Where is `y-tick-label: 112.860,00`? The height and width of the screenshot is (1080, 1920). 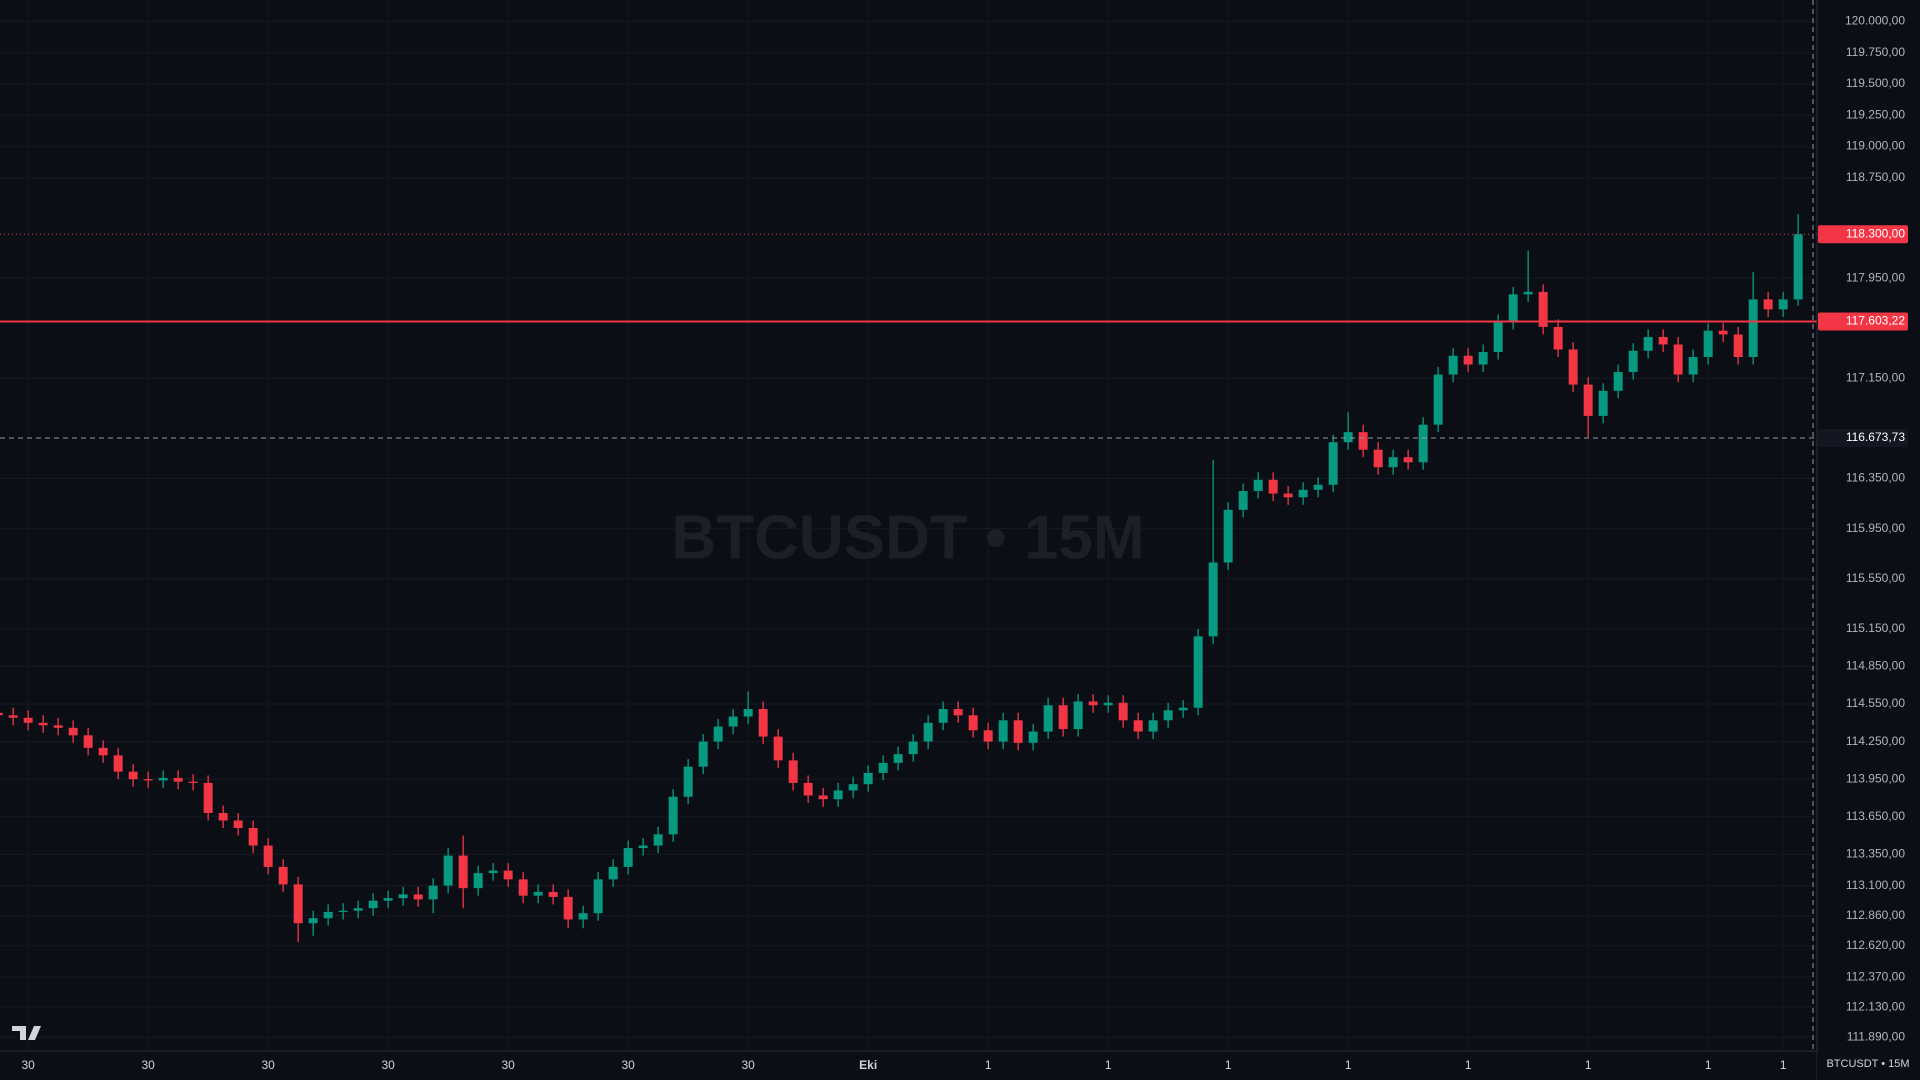 y-tick-label: 112.860,00 is located at coordinates (1875, 915).